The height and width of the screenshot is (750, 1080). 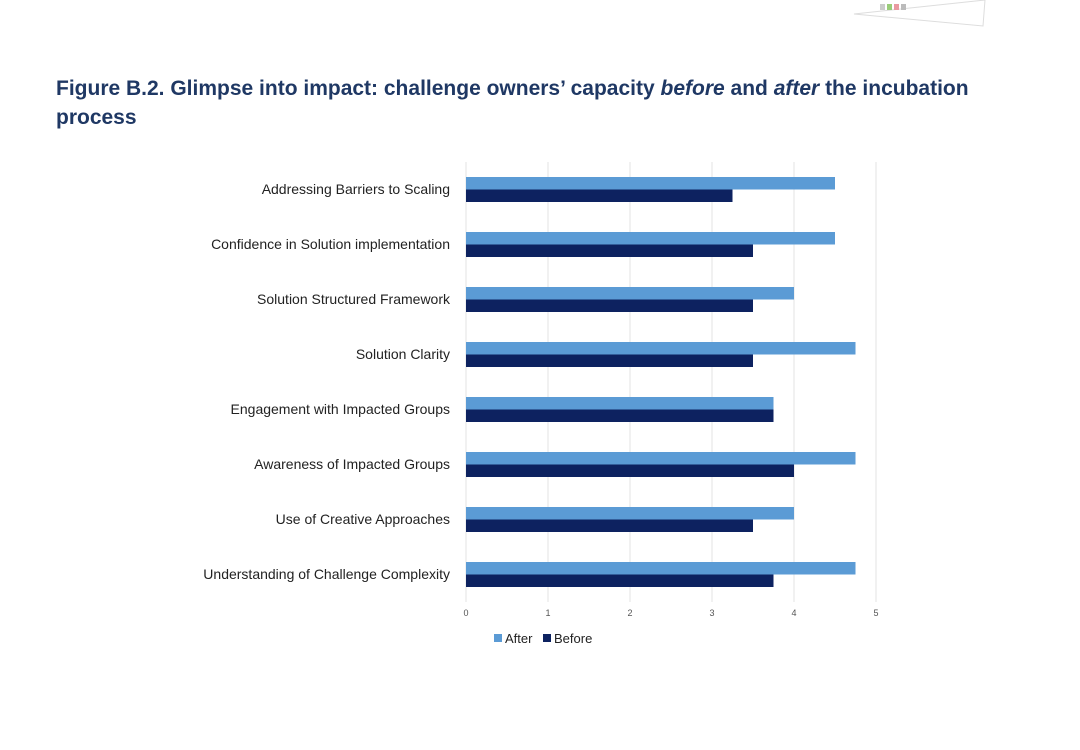 What do you see at coordinates (692, 88) in the screenshot?
I see `title-part-2: before` at bounding box center [692, 88].